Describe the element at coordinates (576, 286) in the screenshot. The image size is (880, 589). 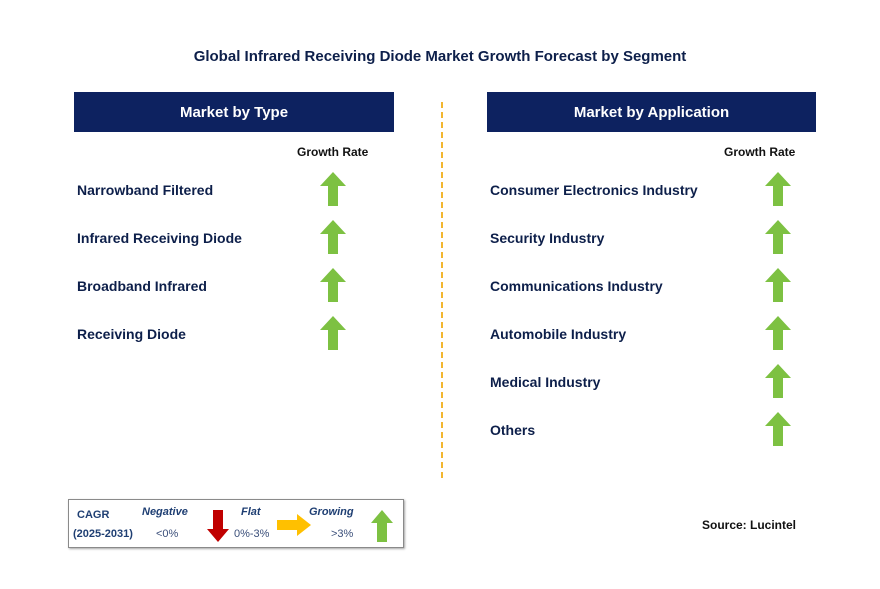
I see `application-item-label: Communications Industry` at that location.